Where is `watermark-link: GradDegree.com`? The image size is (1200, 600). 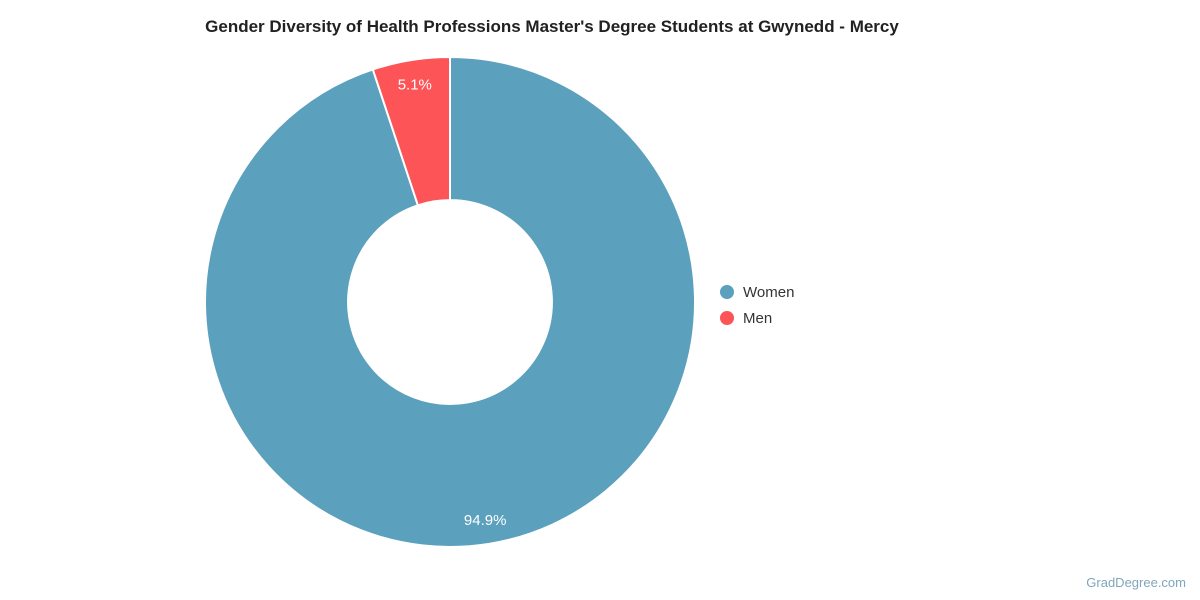
watermark-link: GradDegree.com is located at coordinates (1136, 582).